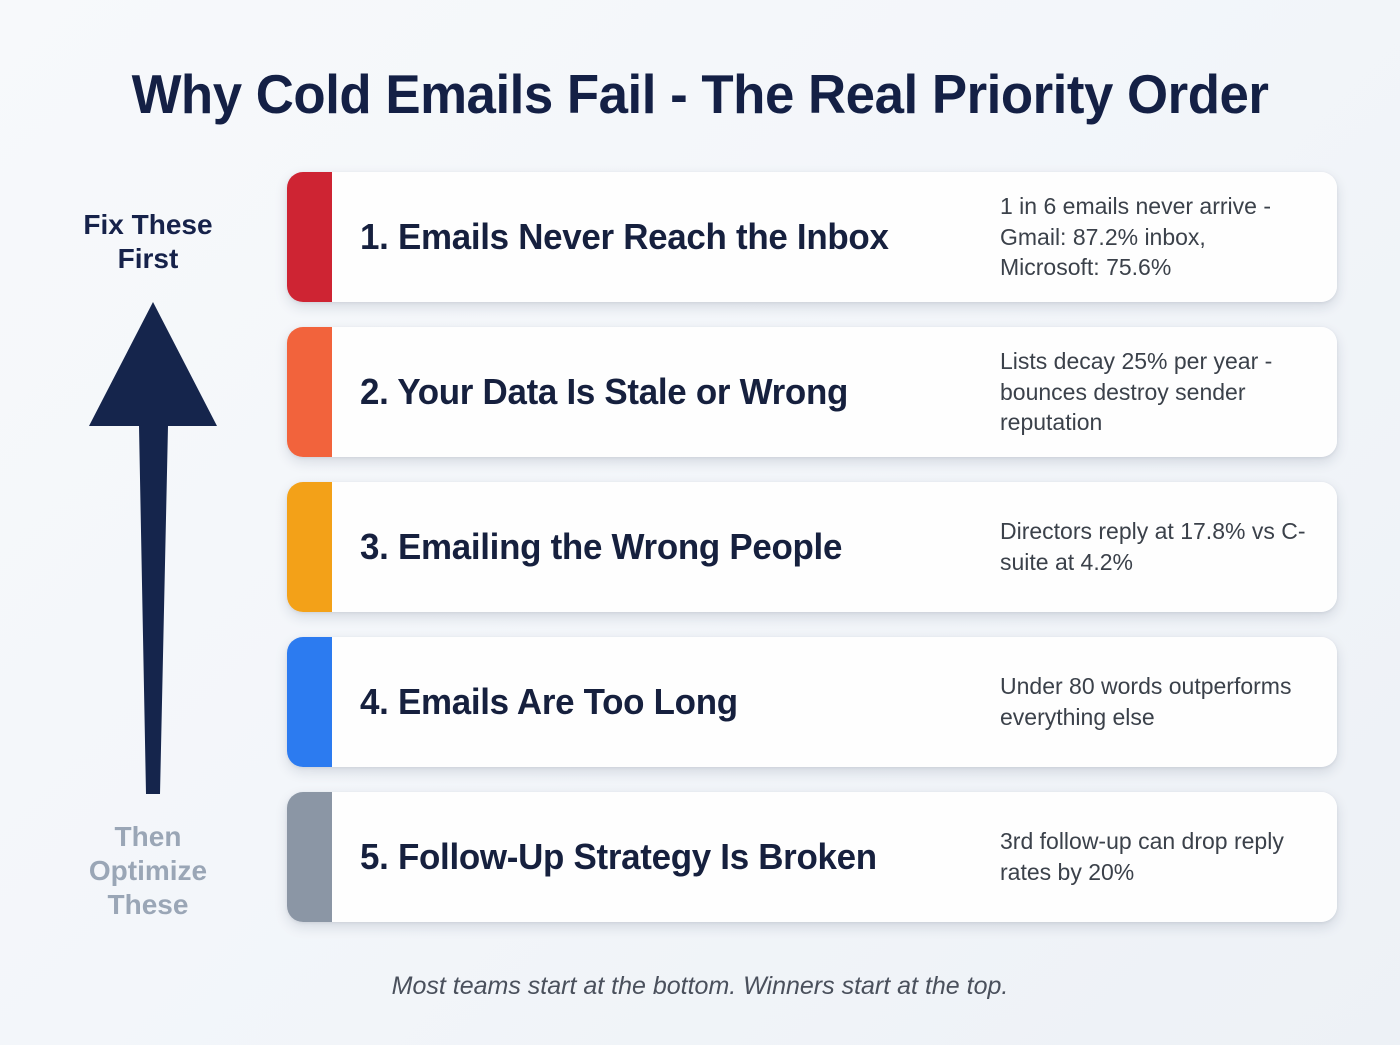  I want to click on rail-label-top-line2: First, so click(148, 259).